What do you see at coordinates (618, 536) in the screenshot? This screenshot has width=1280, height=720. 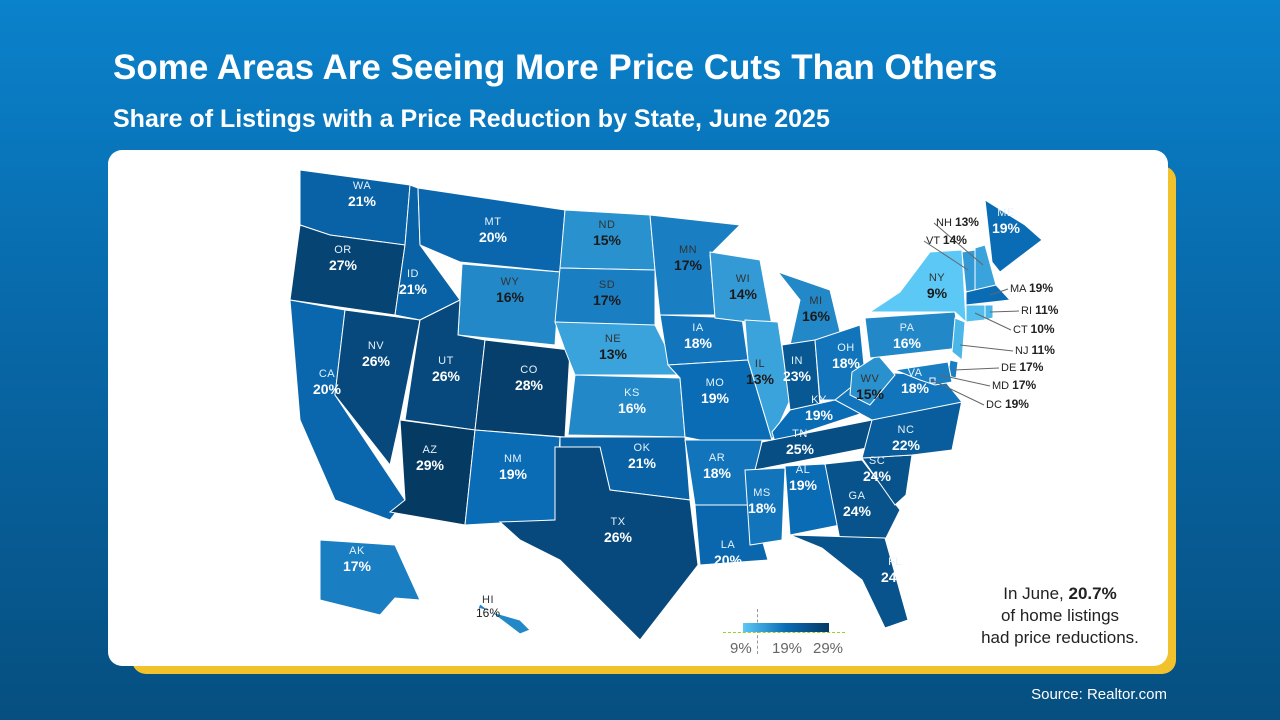 I see `state-value: 26%` at bounding box center [618, 536].